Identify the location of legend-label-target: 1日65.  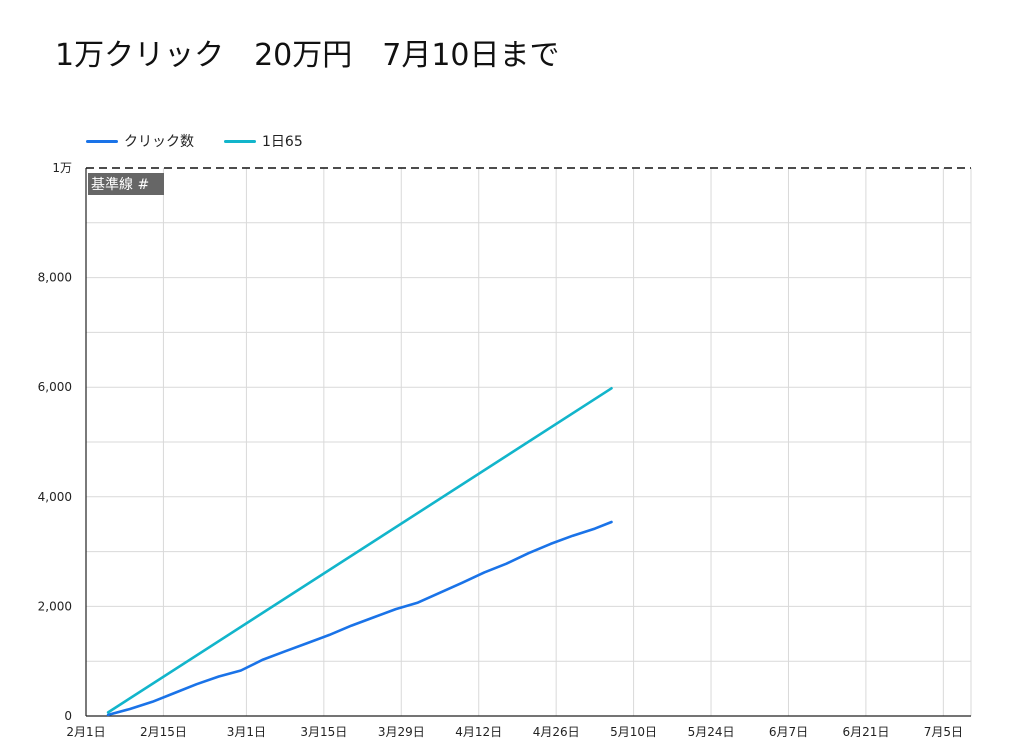
(282, 142).